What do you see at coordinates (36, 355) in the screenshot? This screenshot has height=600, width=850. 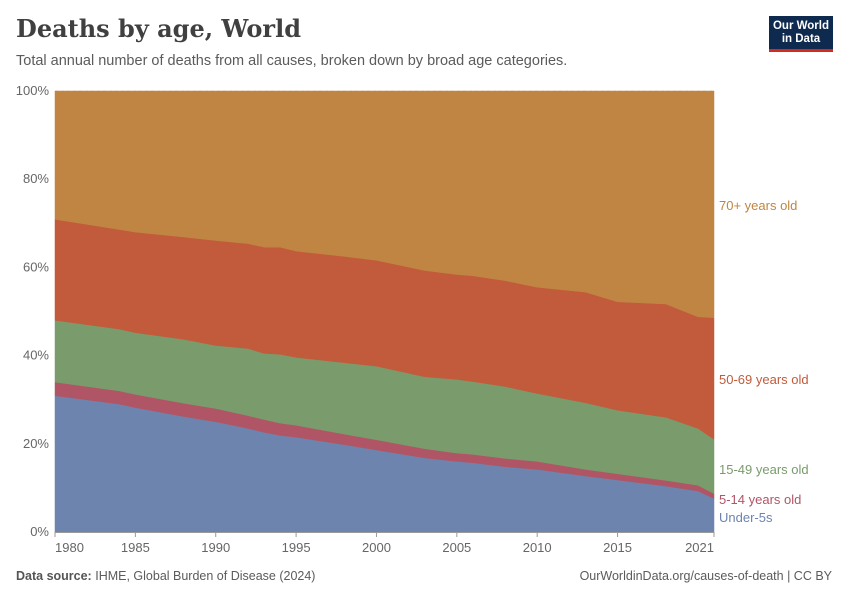 I see `y-tick-label: 40%` at bounding box center [36, 355].